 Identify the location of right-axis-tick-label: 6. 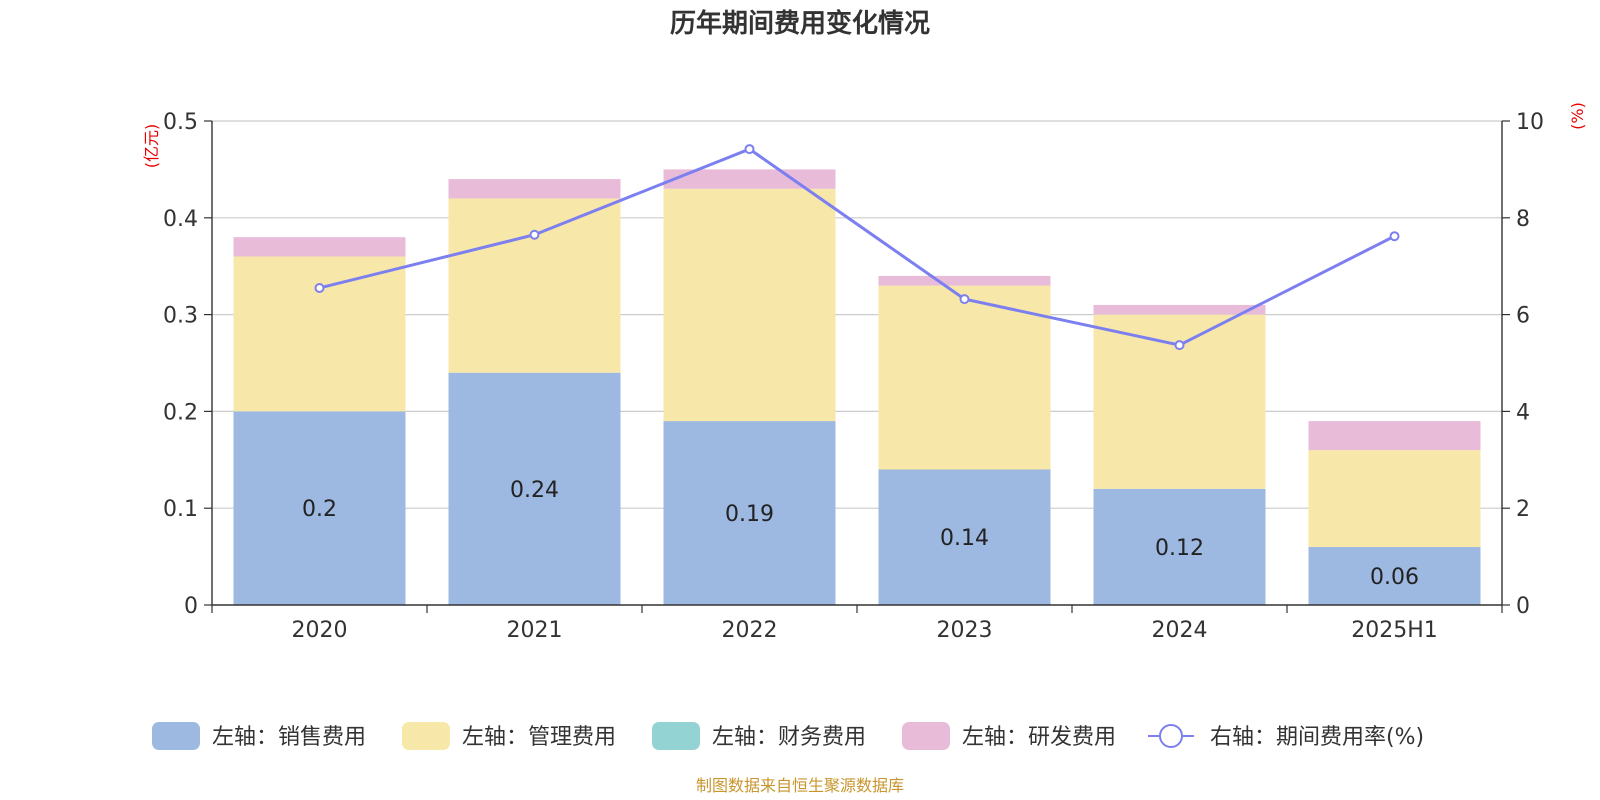
(1523, 316).